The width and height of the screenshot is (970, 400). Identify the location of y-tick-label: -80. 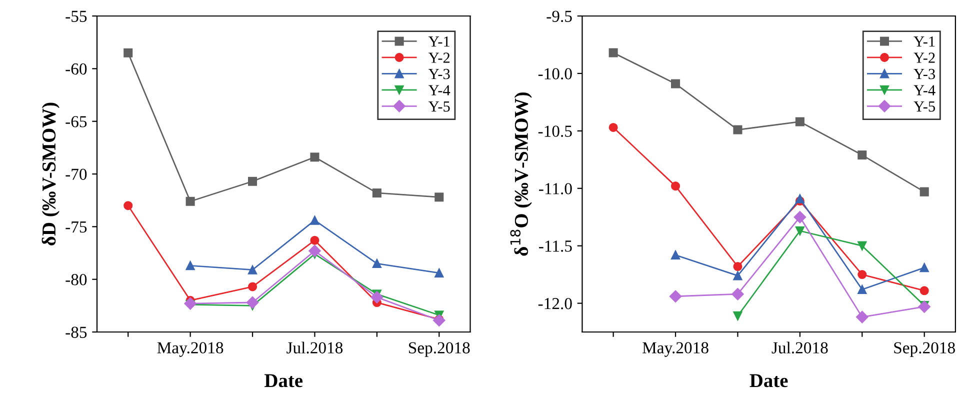
(76, 280).